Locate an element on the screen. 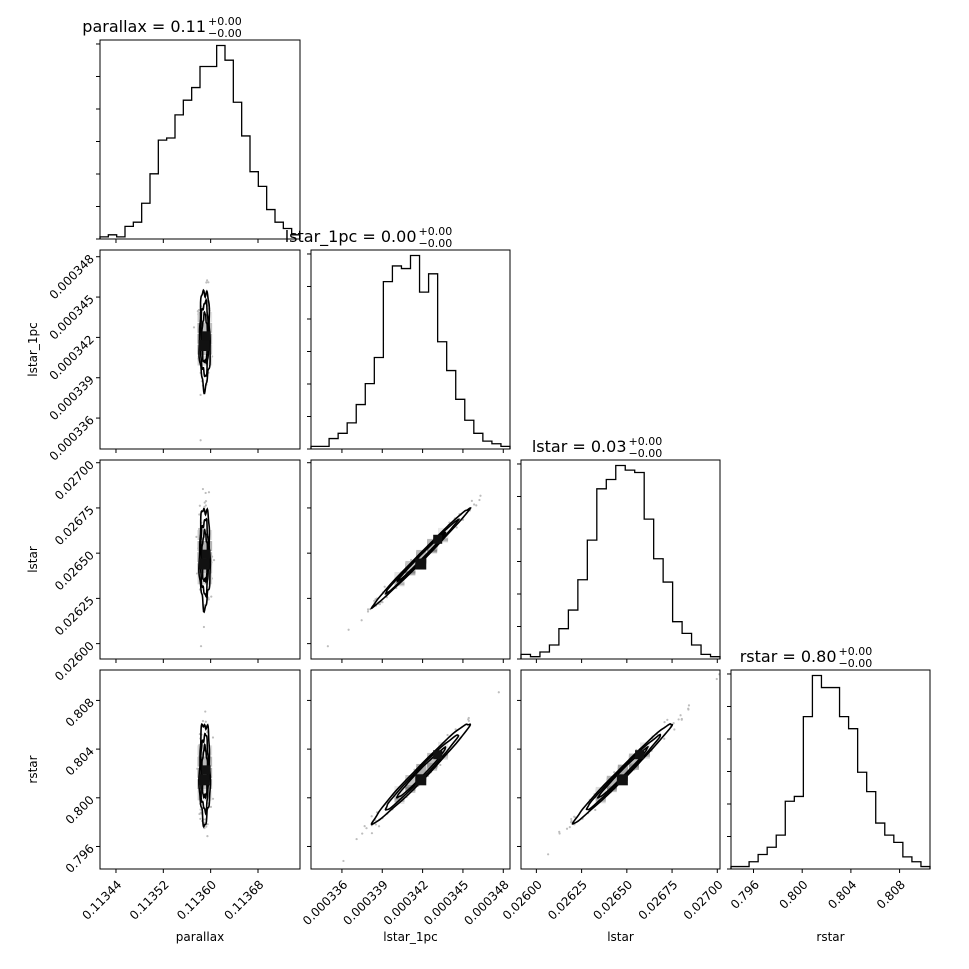  panel-rstar-vs-lstar is located at coordinates (633, 764).